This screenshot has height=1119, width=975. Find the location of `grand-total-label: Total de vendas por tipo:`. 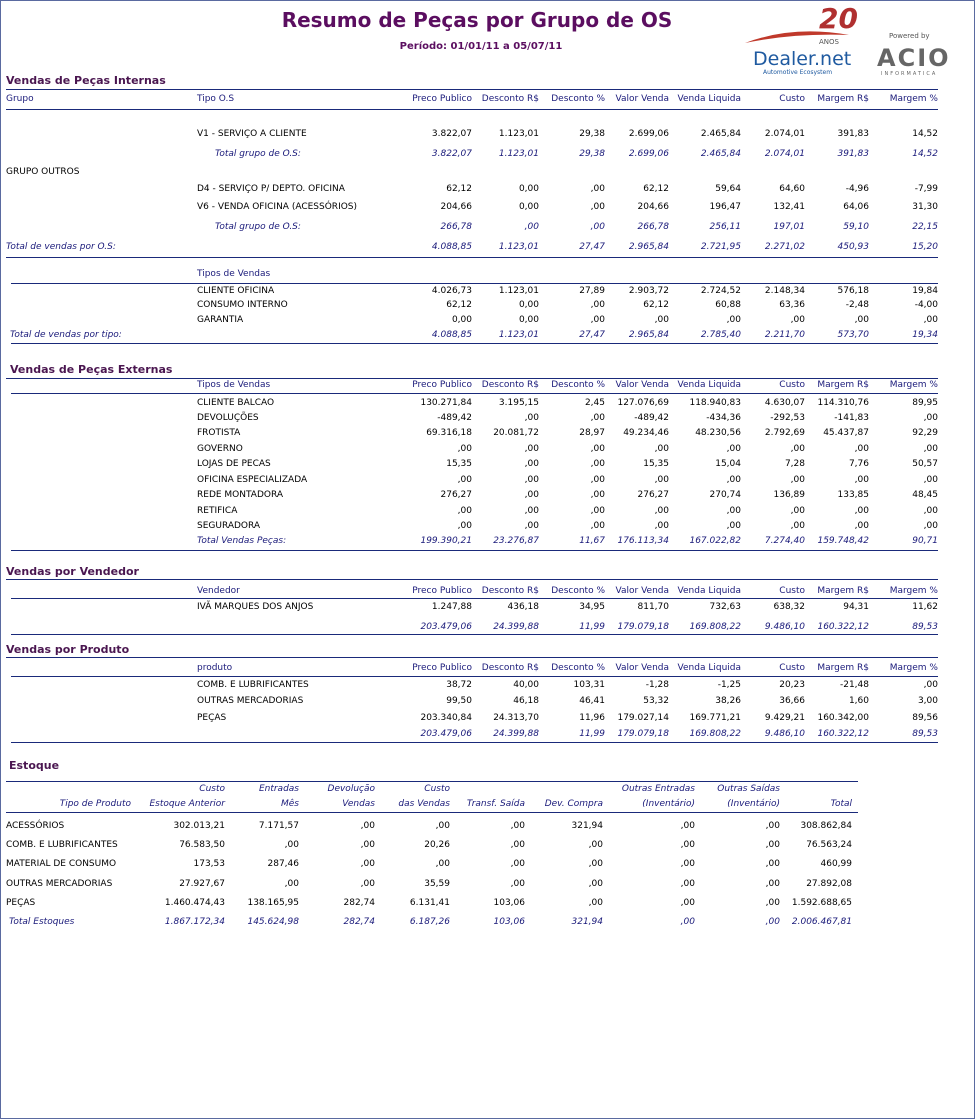

grand-total-label: Total de vendas por tipo: is located at coordinates (66, 335).